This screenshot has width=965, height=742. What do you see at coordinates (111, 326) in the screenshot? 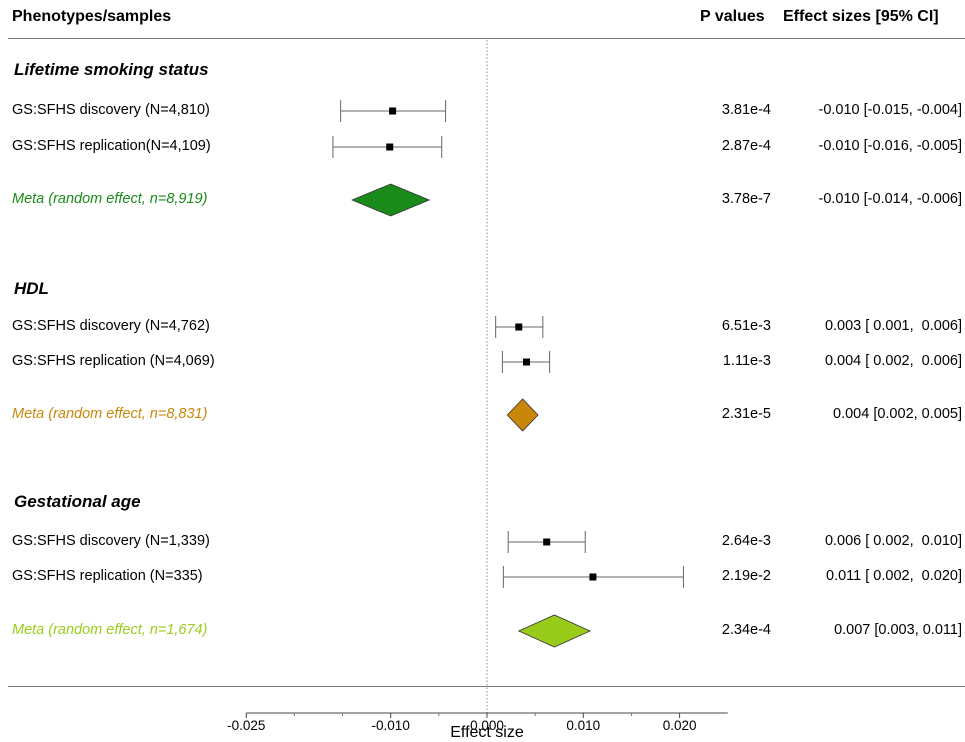
I see `study-label: GS:SFHS discovery (N=4,762)` at bounding box center [111, 326].